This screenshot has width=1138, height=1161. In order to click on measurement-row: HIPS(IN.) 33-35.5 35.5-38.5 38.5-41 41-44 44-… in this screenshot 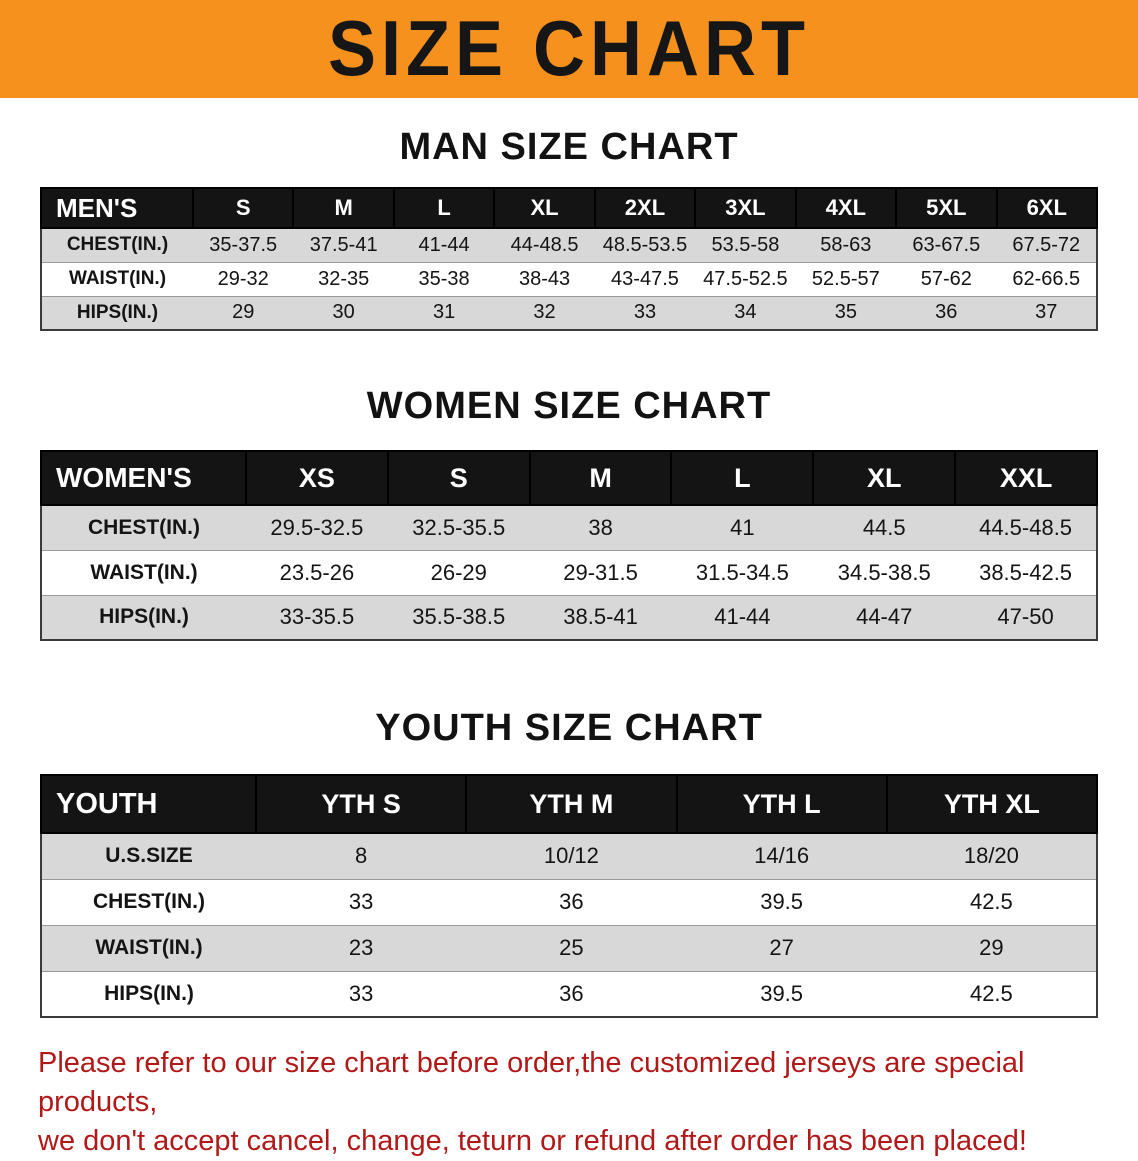, I will do `click(569, 617)`.